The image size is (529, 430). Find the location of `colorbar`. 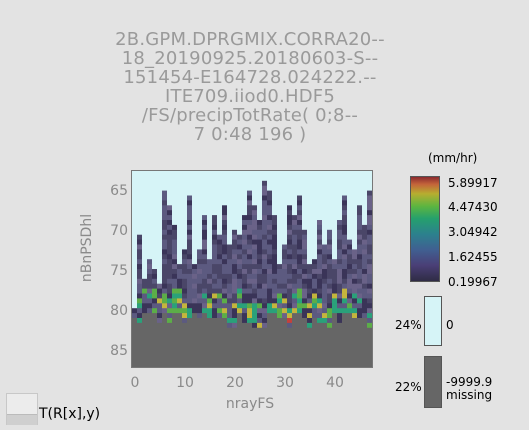

colorbar is located at coordinates (425, 229).